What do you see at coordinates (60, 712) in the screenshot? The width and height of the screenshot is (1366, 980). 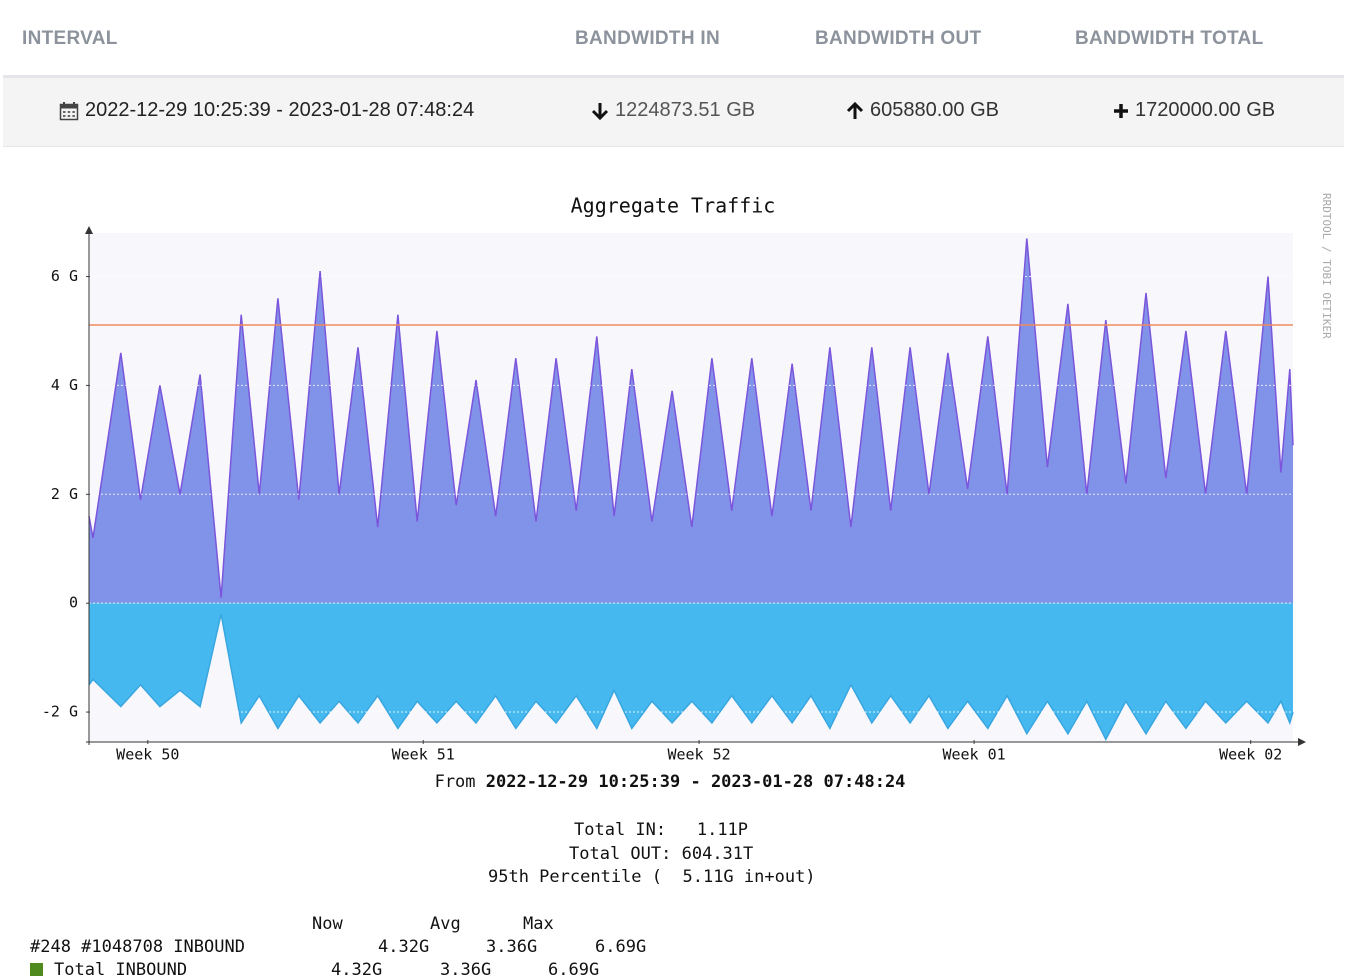 I see `y-tick-label: -2 G` at bounding box center [60, 712].